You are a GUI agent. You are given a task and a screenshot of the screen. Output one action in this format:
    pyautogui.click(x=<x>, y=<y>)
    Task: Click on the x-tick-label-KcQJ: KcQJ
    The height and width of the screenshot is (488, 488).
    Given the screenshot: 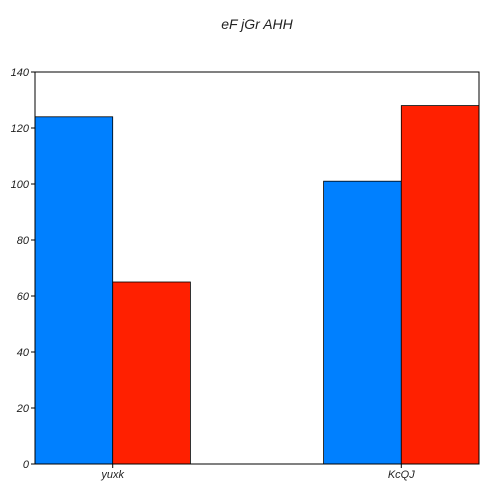 What is the action you would take?
    pyautogui.click(x=401, y=475)
    